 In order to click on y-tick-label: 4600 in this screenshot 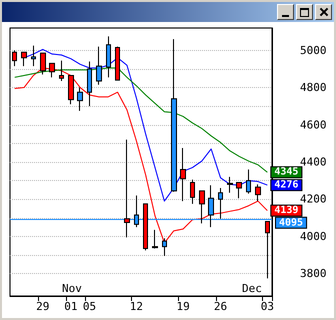, I will do `click(313, 125)`.